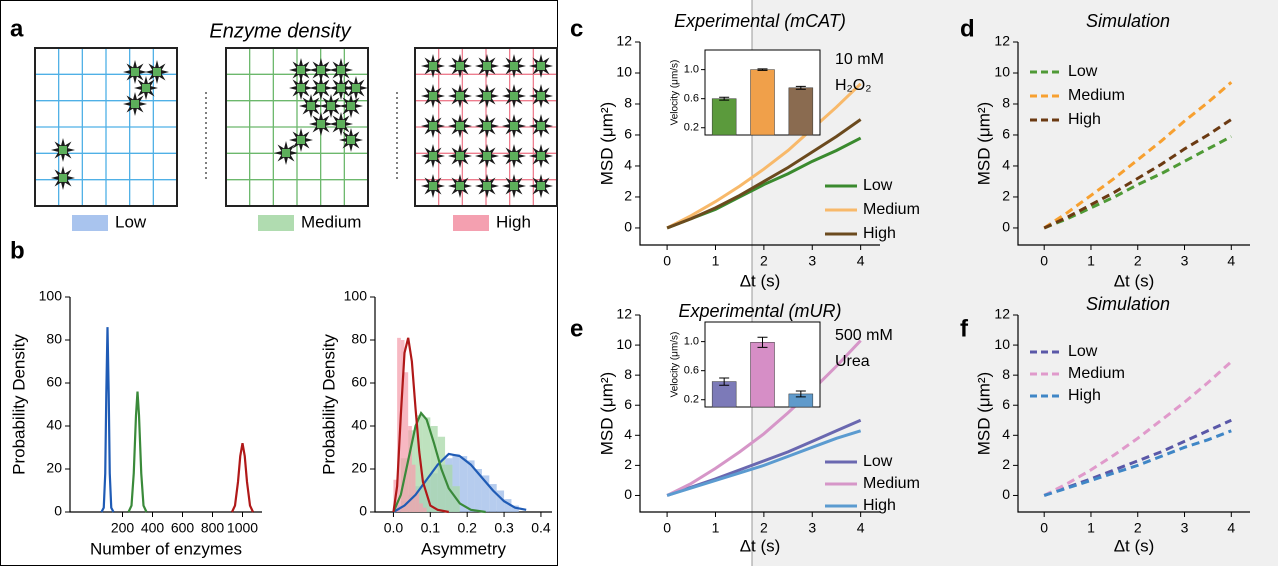  Describe the element at coordinates (691, 128) in the screenshot. I see `inset-tick-label: 0.2` at that location.